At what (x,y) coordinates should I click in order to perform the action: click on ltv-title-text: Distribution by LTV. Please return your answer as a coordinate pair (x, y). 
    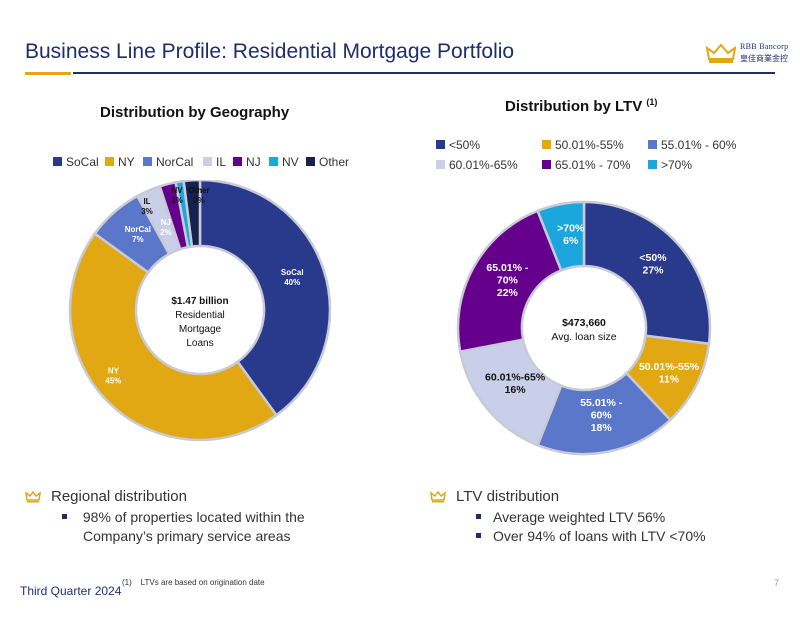
    Looking at the image, I should click on (574, 106).